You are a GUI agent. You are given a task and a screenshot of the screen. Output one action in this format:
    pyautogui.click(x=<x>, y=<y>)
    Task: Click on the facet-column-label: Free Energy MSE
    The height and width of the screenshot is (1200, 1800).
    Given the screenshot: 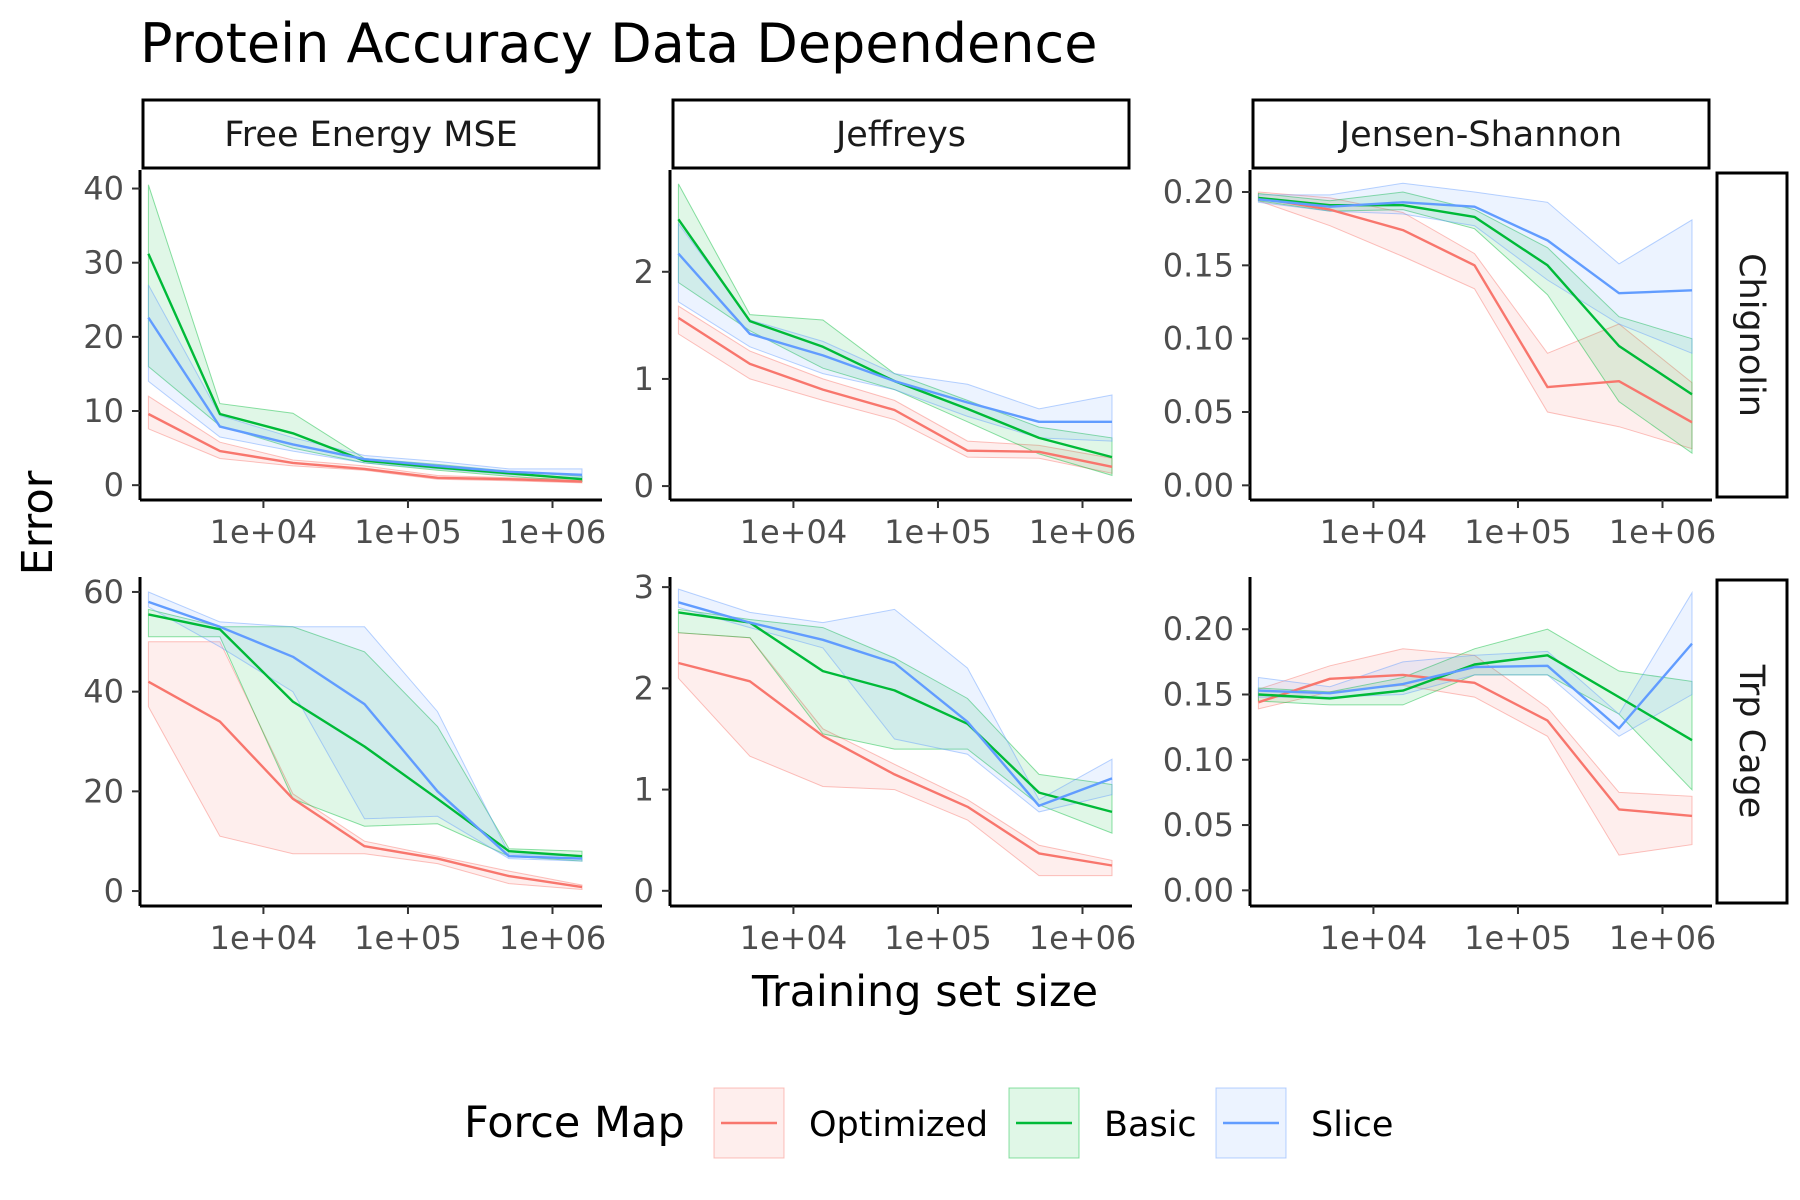 What is the action you would take?
    pyautogui.click(x=371, y=135)
    